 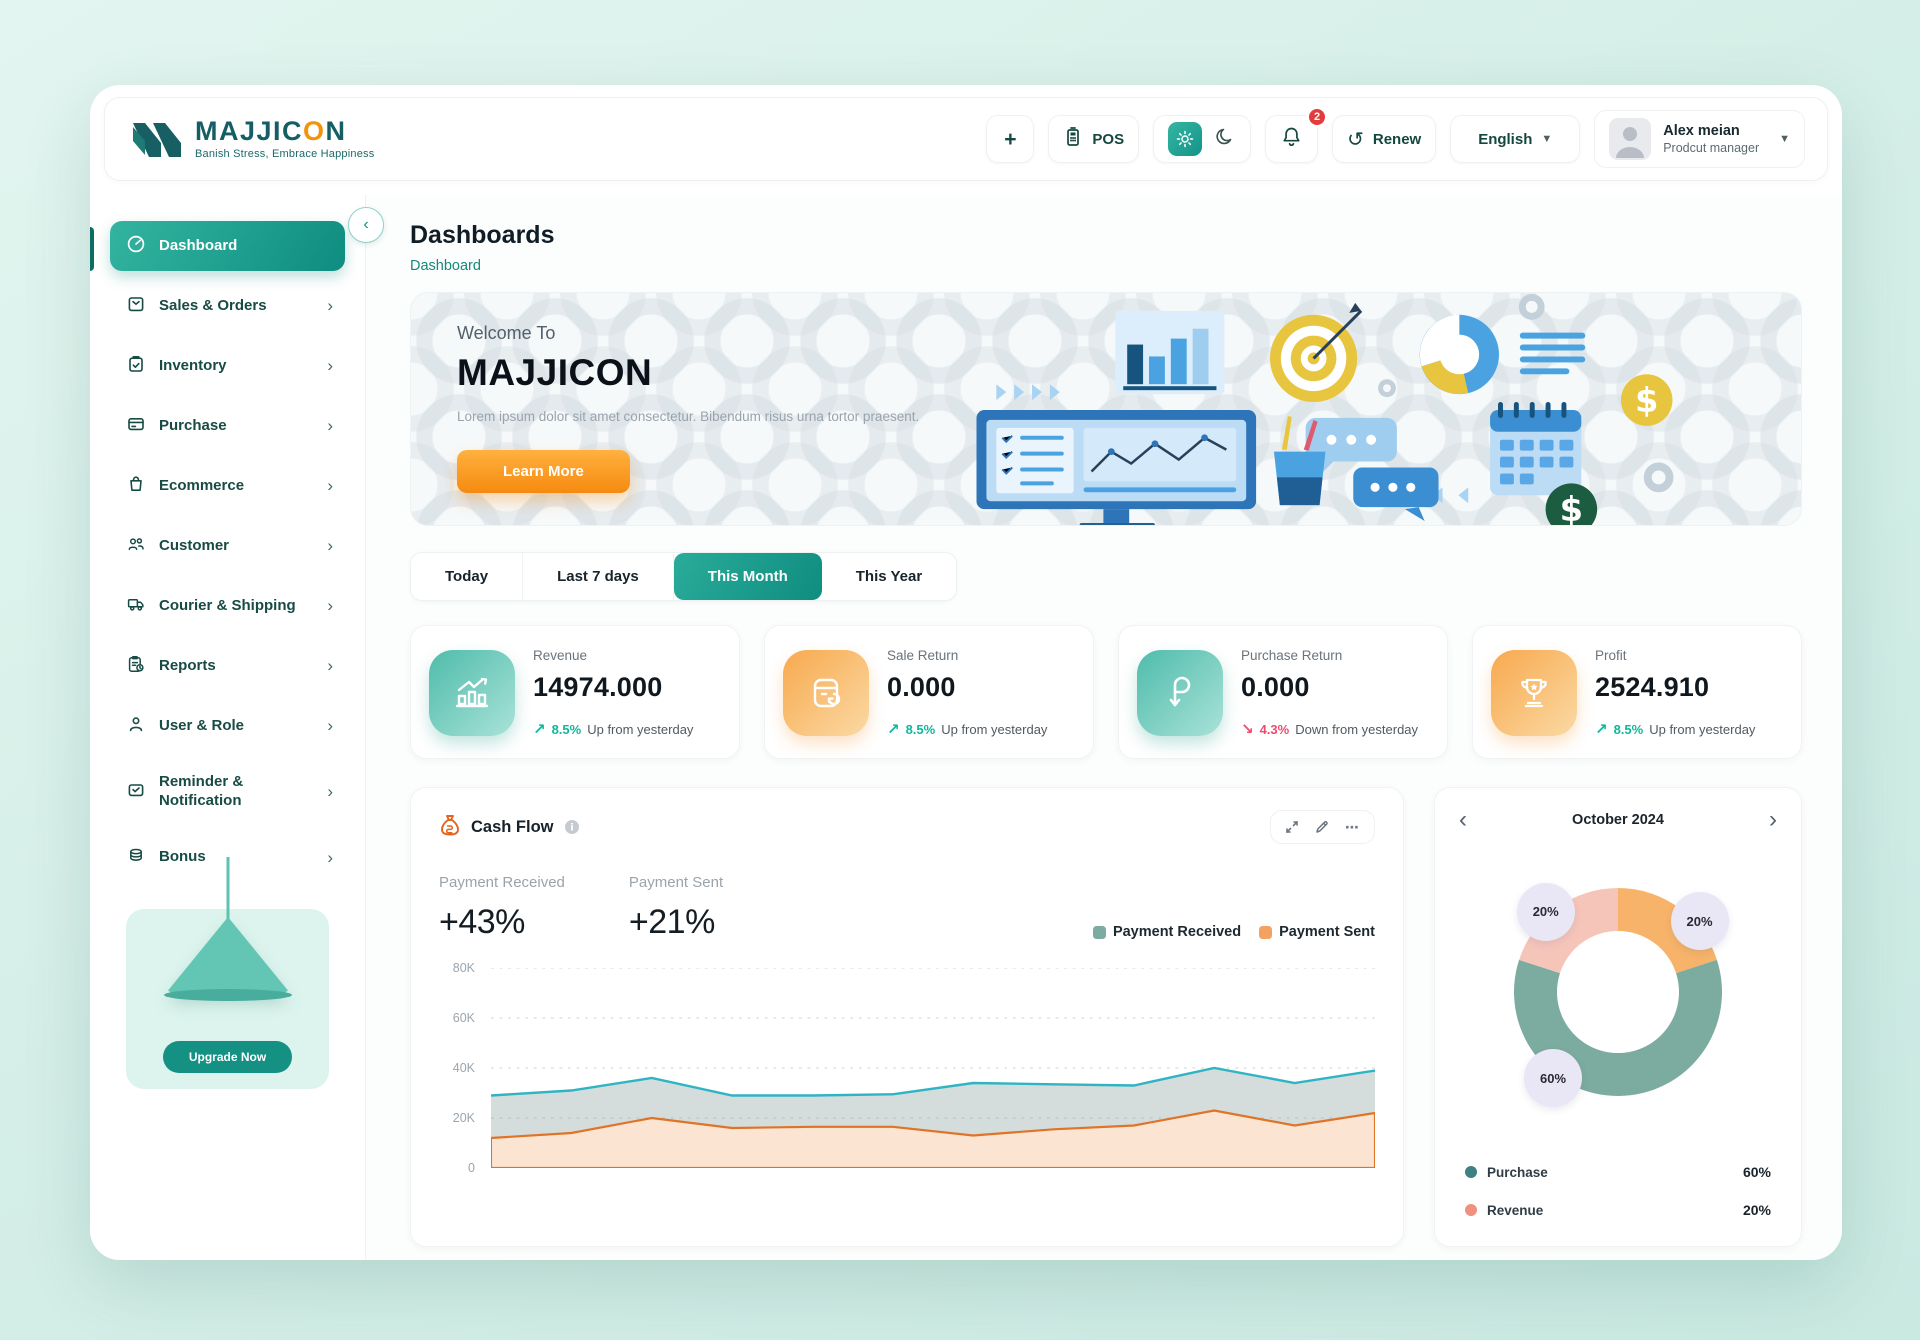 I want to click on svg-text: i, so click(x=571, y=828).